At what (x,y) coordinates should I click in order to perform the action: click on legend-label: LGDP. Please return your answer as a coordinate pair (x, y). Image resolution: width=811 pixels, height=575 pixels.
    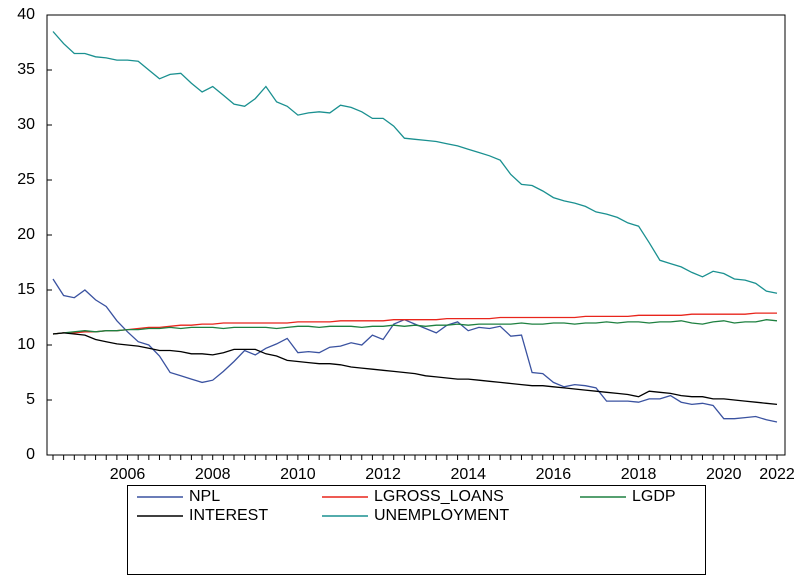
    Looking at the image, I should click on (654, 496).